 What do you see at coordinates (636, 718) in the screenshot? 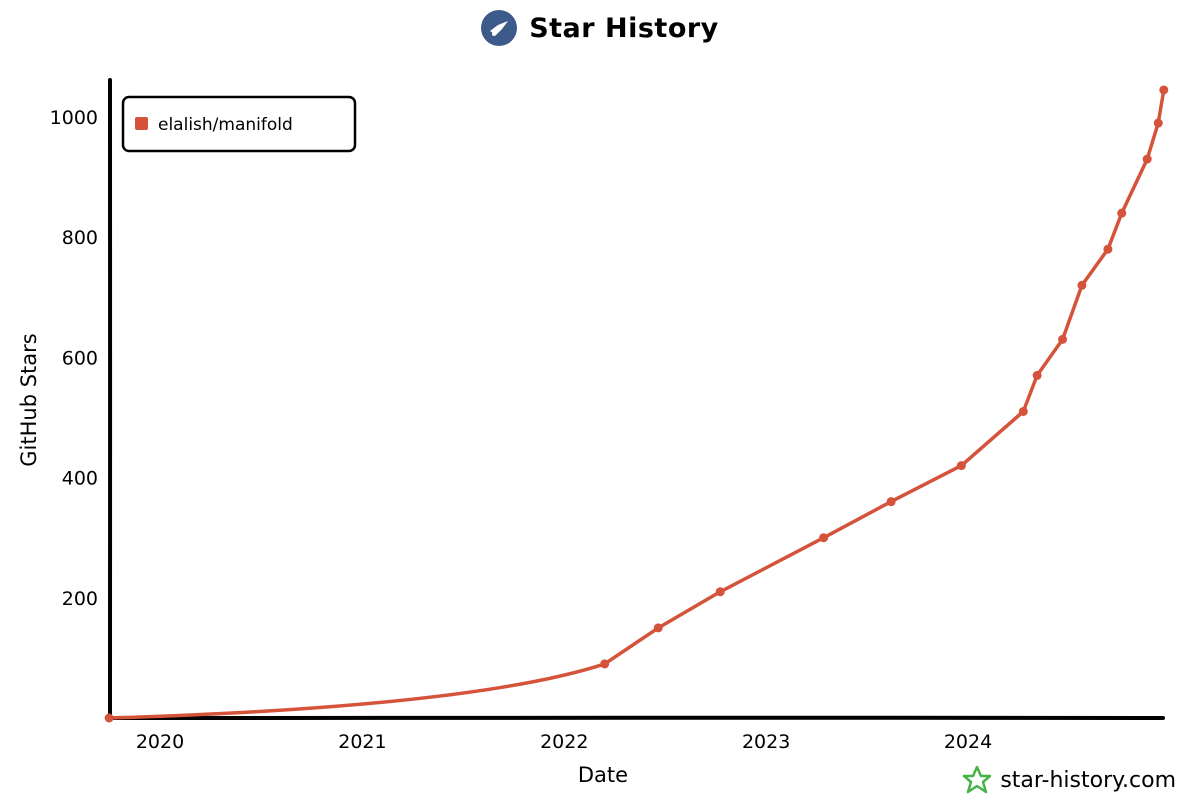
I see `x-axis-line` at bounding box center [636, 718].